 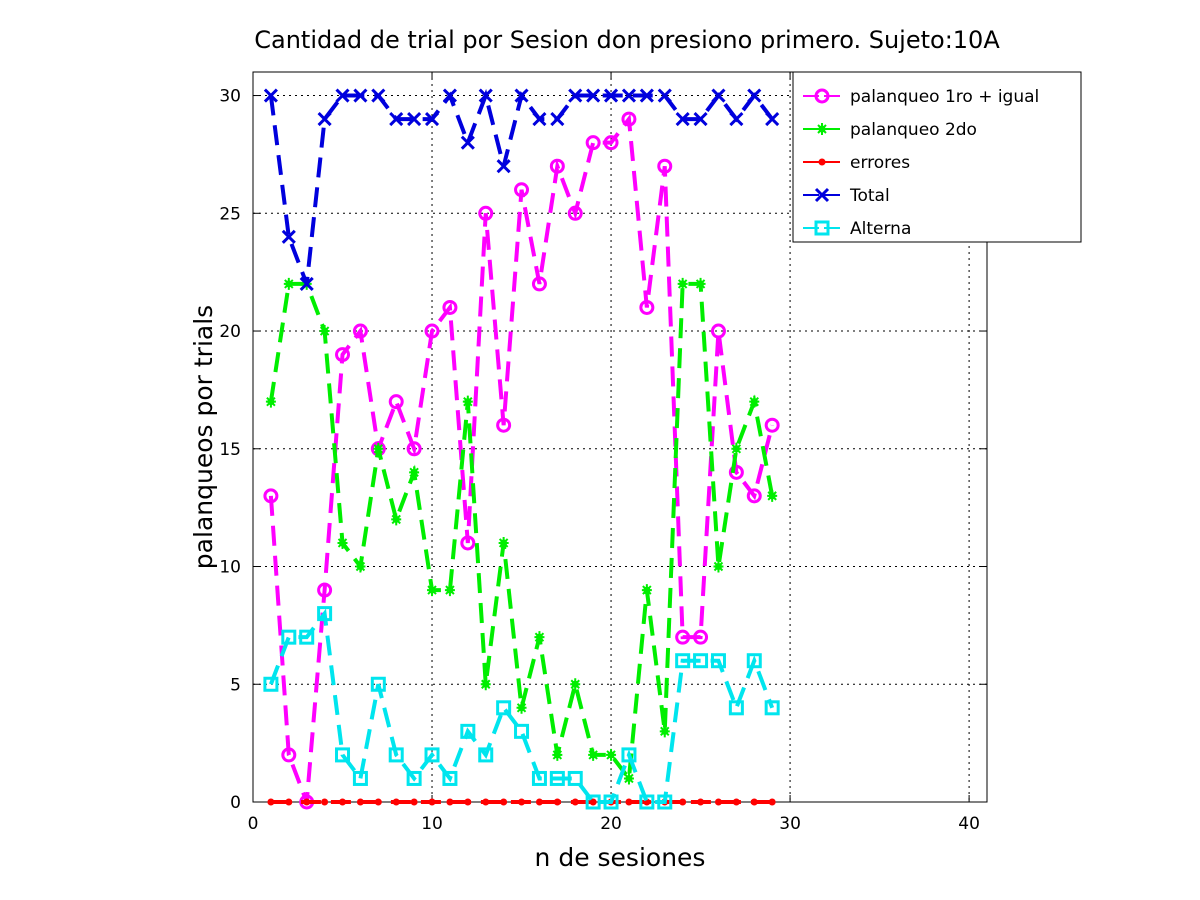 I want to click on y-tick-label: 20, so click(x=230, y=332).